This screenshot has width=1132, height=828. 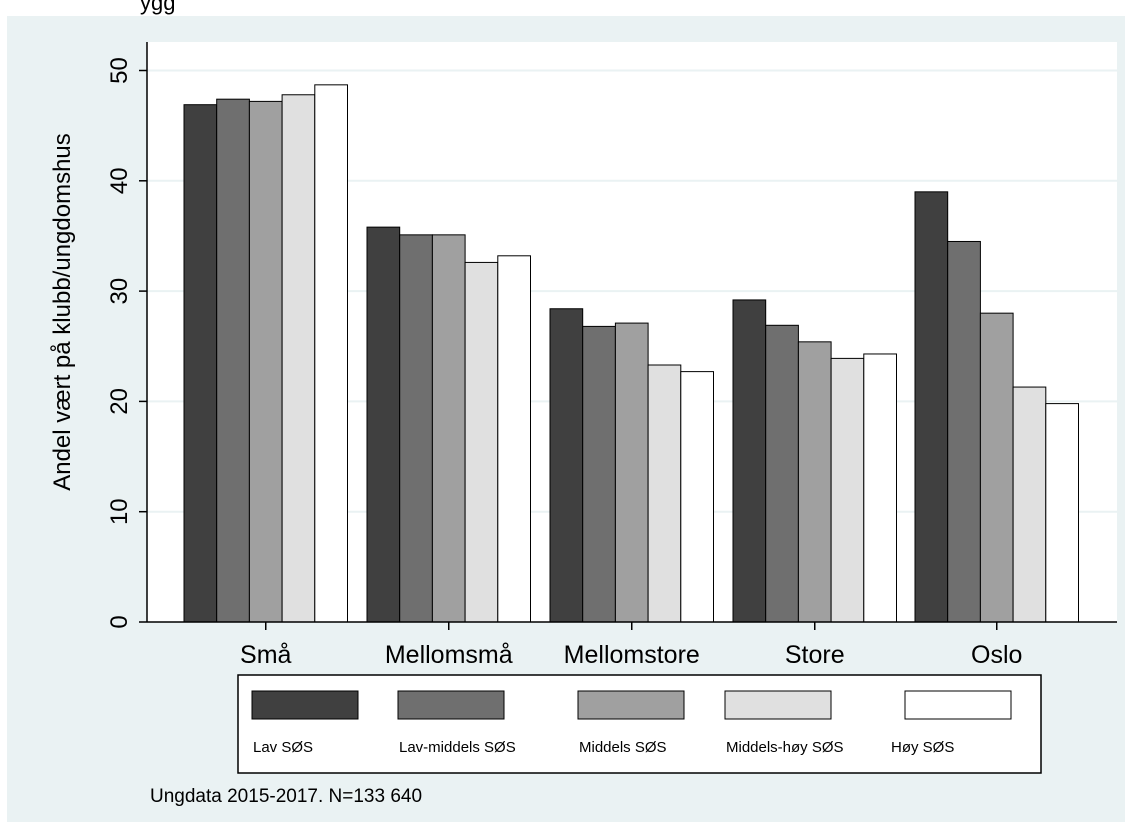 What do you see at coordinates (448, 428) in the screenshot?
I see `bar-mellomsmå-3` at bounding box center [448, 428].